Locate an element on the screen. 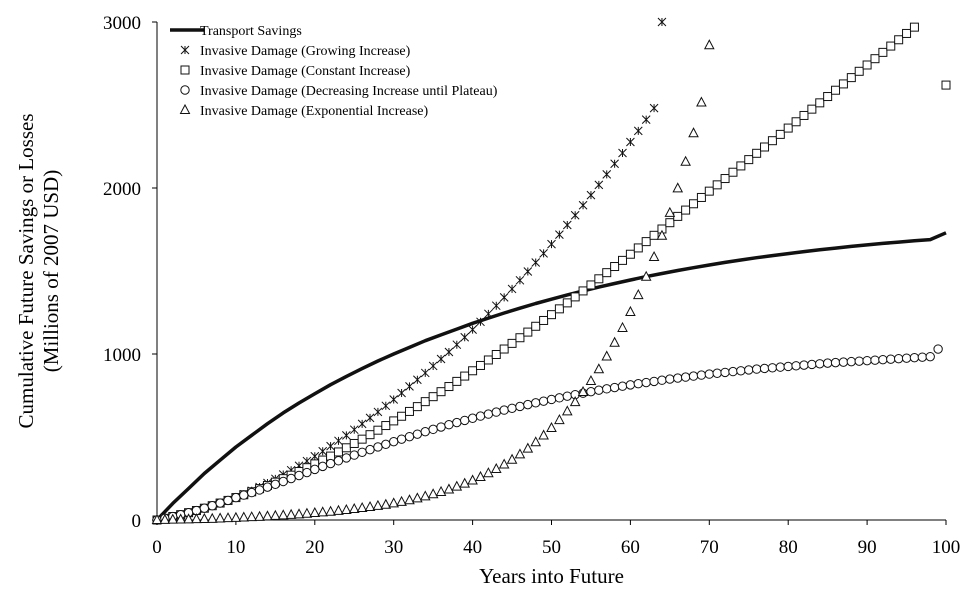 The width and height of the screenshot is (970, 589). legend-label: Invasive Damage (Growing Increase) is located at coordinates (305, 51).